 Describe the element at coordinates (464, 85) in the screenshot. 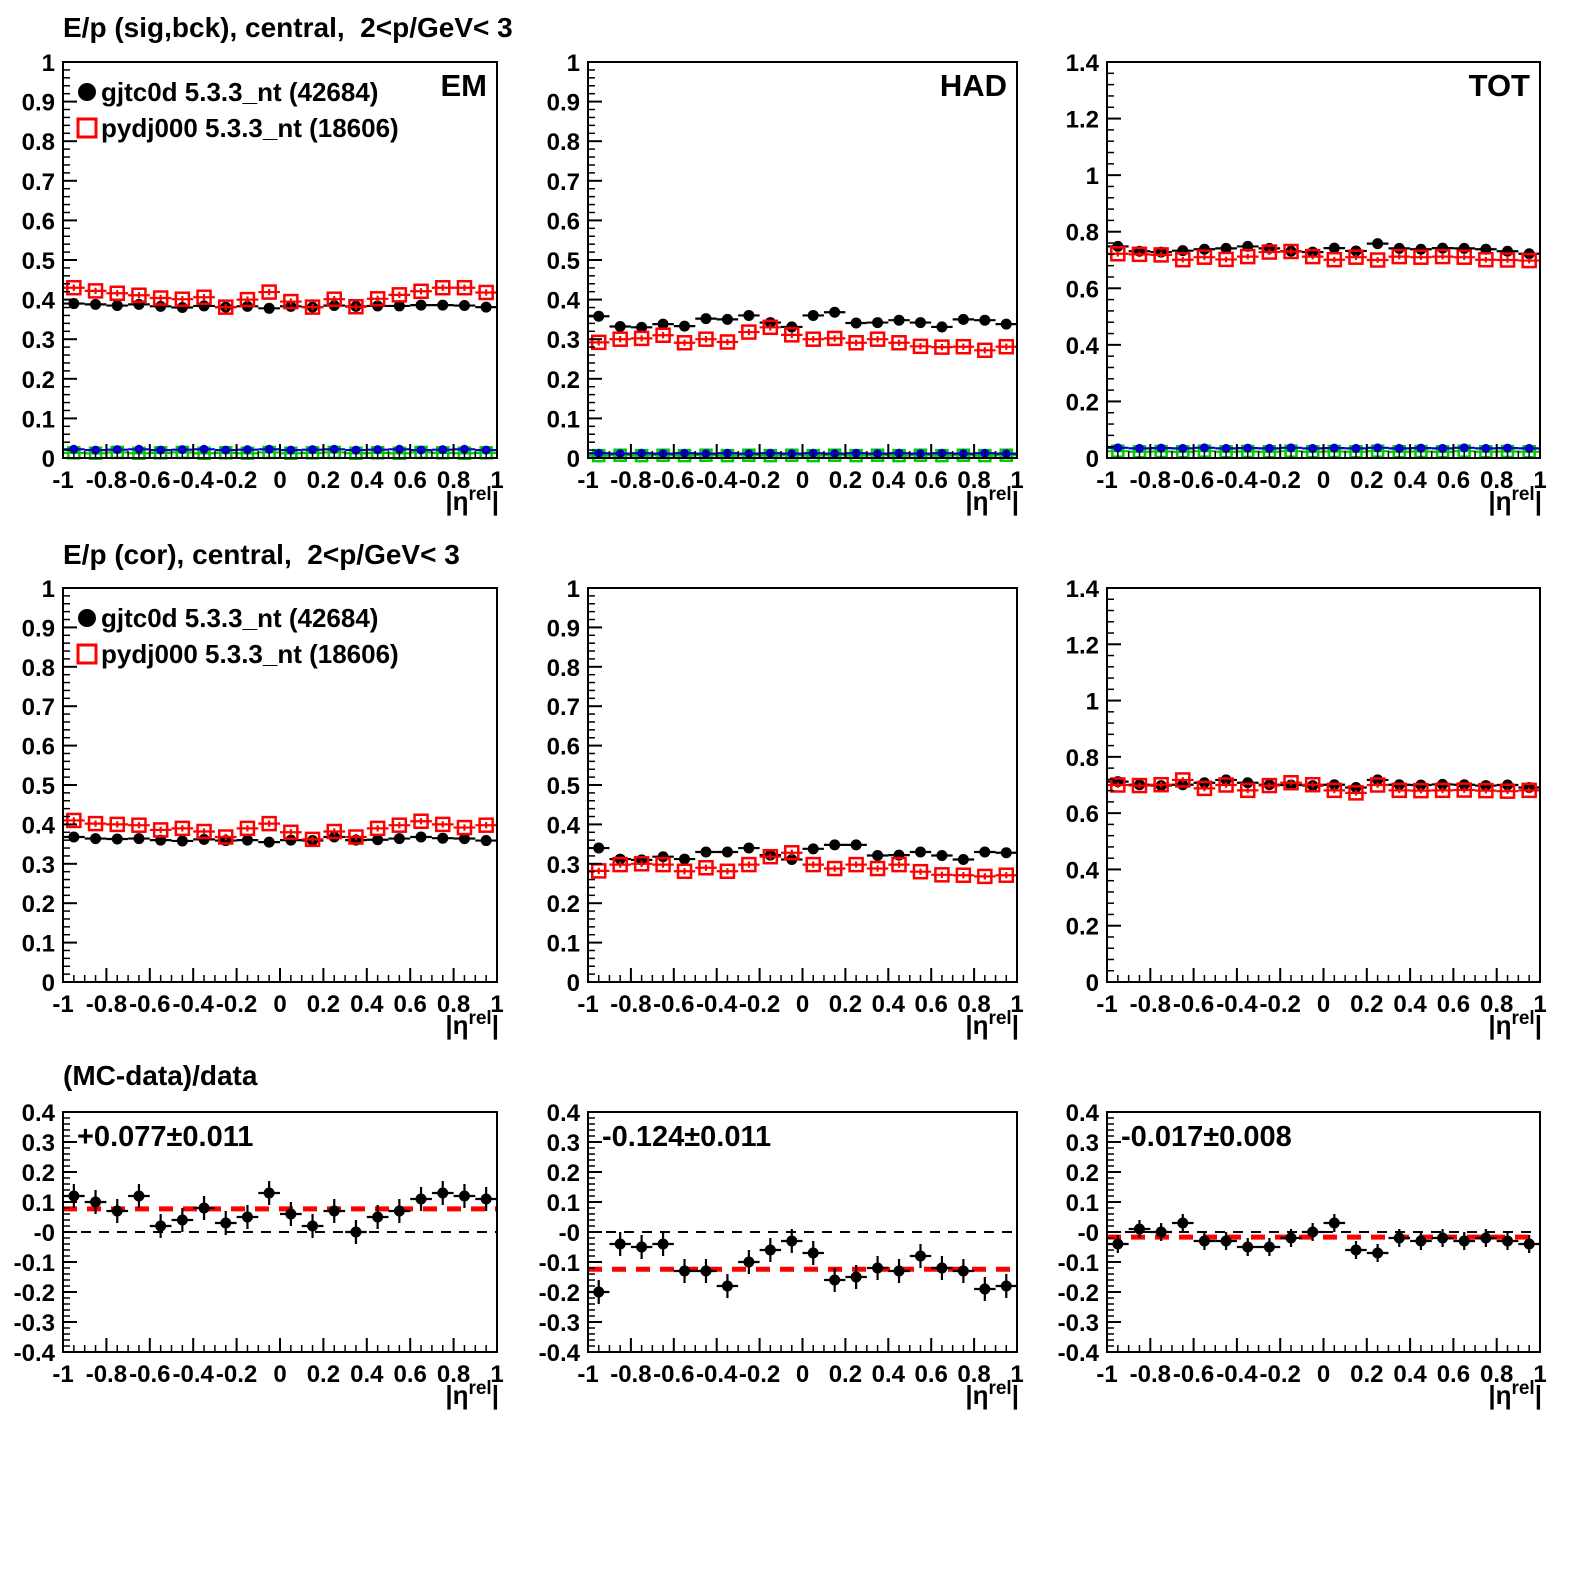

I see `panel-corner-label: EM` at that location.